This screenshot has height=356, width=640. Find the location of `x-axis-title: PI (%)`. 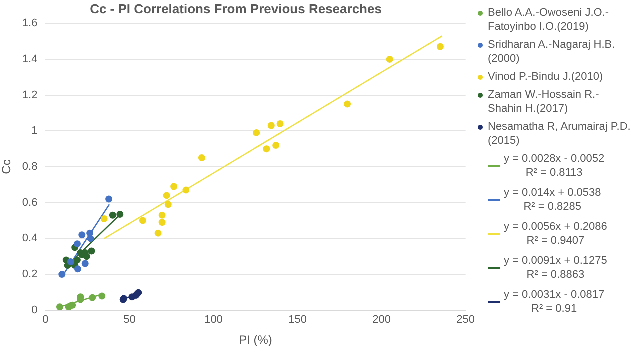

x-axis-title: PI (%) is located at coordinates (255, 340).